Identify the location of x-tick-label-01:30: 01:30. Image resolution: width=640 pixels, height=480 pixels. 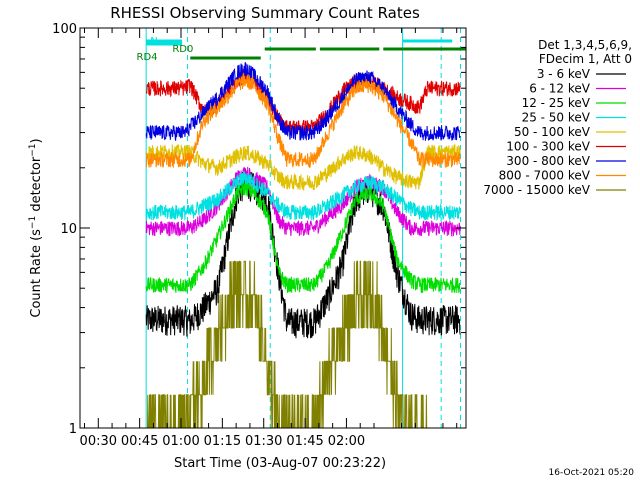
(263, 441).